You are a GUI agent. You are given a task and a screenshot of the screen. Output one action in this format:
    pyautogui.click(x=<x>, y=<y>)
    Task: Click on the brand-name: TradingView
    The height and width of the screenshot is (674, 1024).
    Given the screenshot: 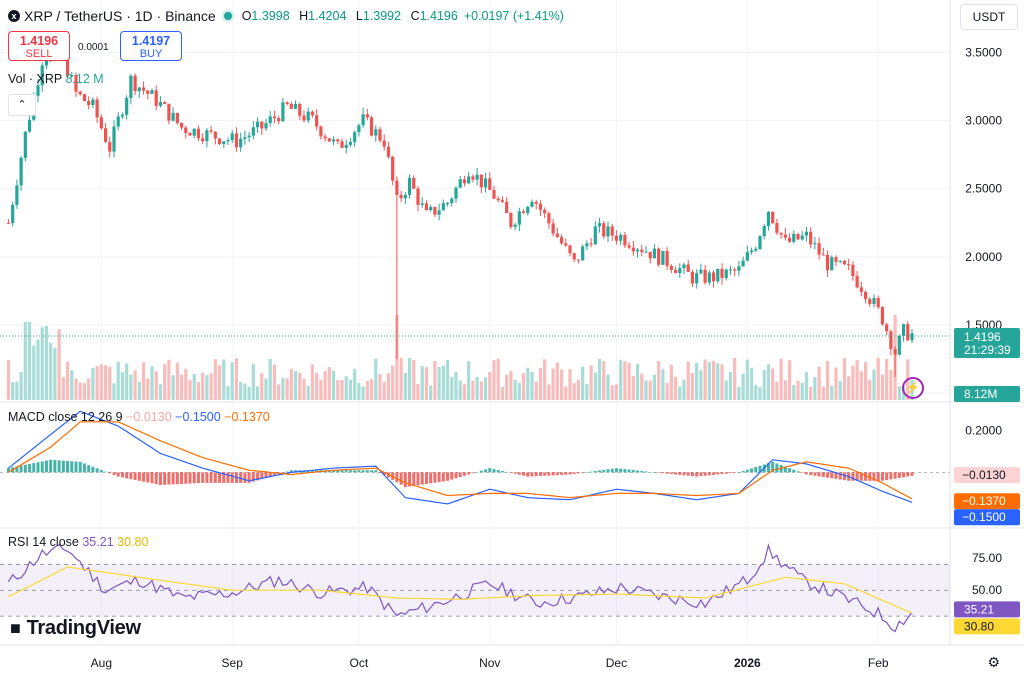 What is the action you would take?
    pyautogui.click(x=83, y=628)
    